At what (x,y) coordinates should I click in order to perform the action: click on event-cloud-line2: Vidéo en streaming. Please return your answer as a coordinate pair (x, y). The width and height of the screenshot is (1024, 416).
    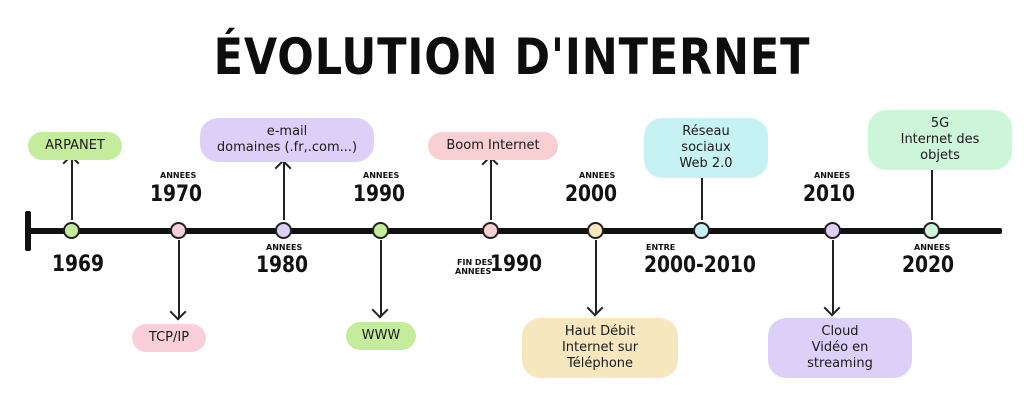
    Looking at the image, I should click on (840, 355).